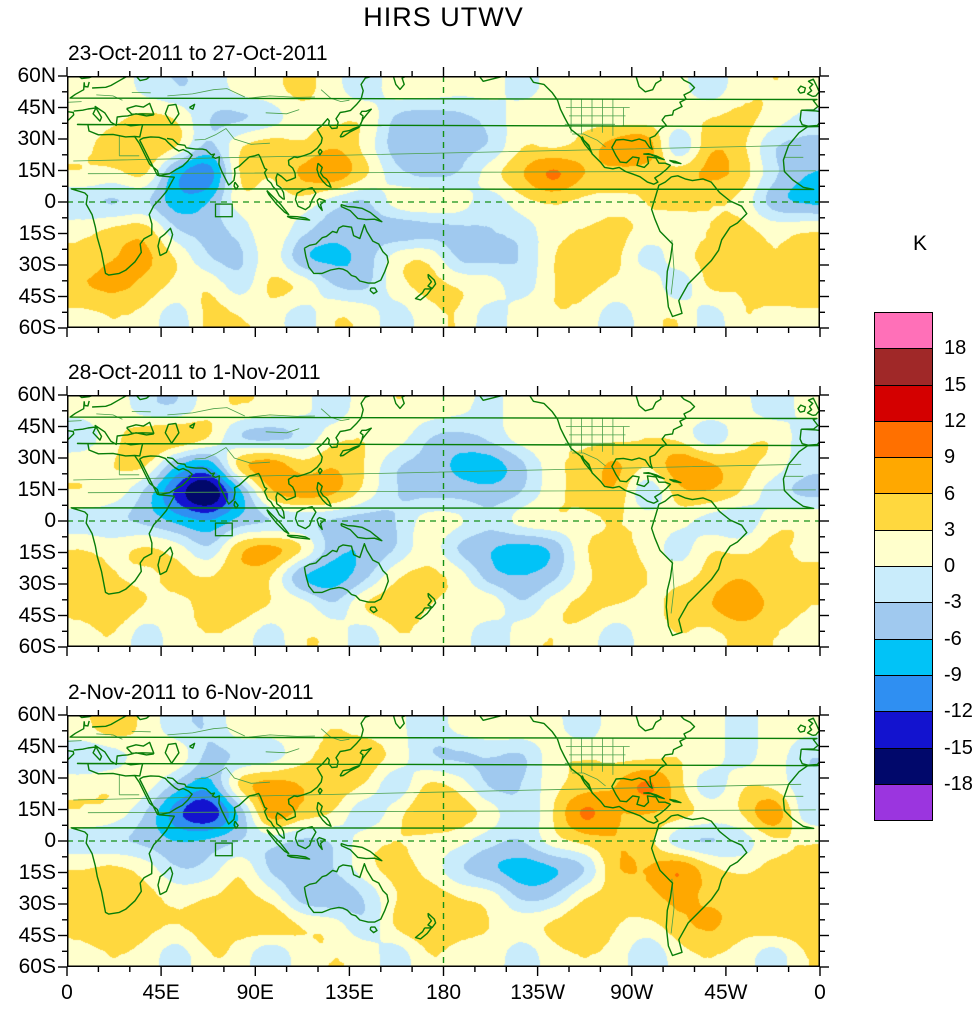 The width and height of the screenshot is (979, 1014). I want to click on lon-tick-label: 135W, so click(538, 992).